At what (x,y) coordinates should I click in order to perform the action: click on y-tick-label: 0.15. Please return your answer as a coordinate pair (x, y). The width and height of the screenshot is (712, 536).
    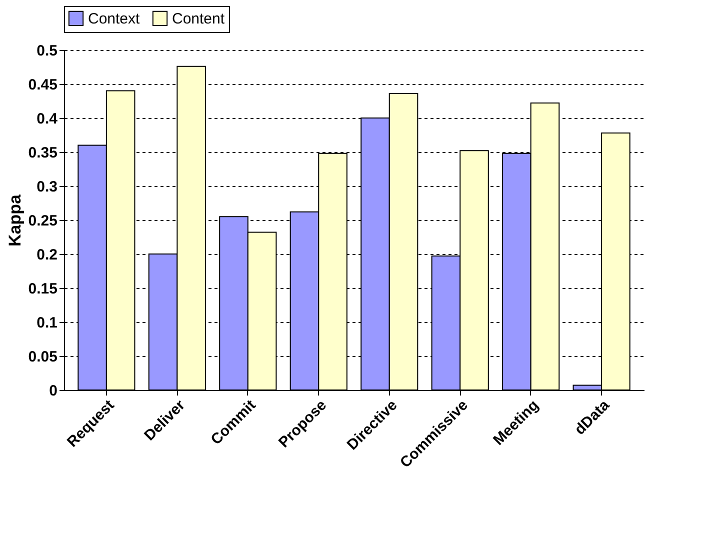
    Looking at the image, I should click on (43, 289).